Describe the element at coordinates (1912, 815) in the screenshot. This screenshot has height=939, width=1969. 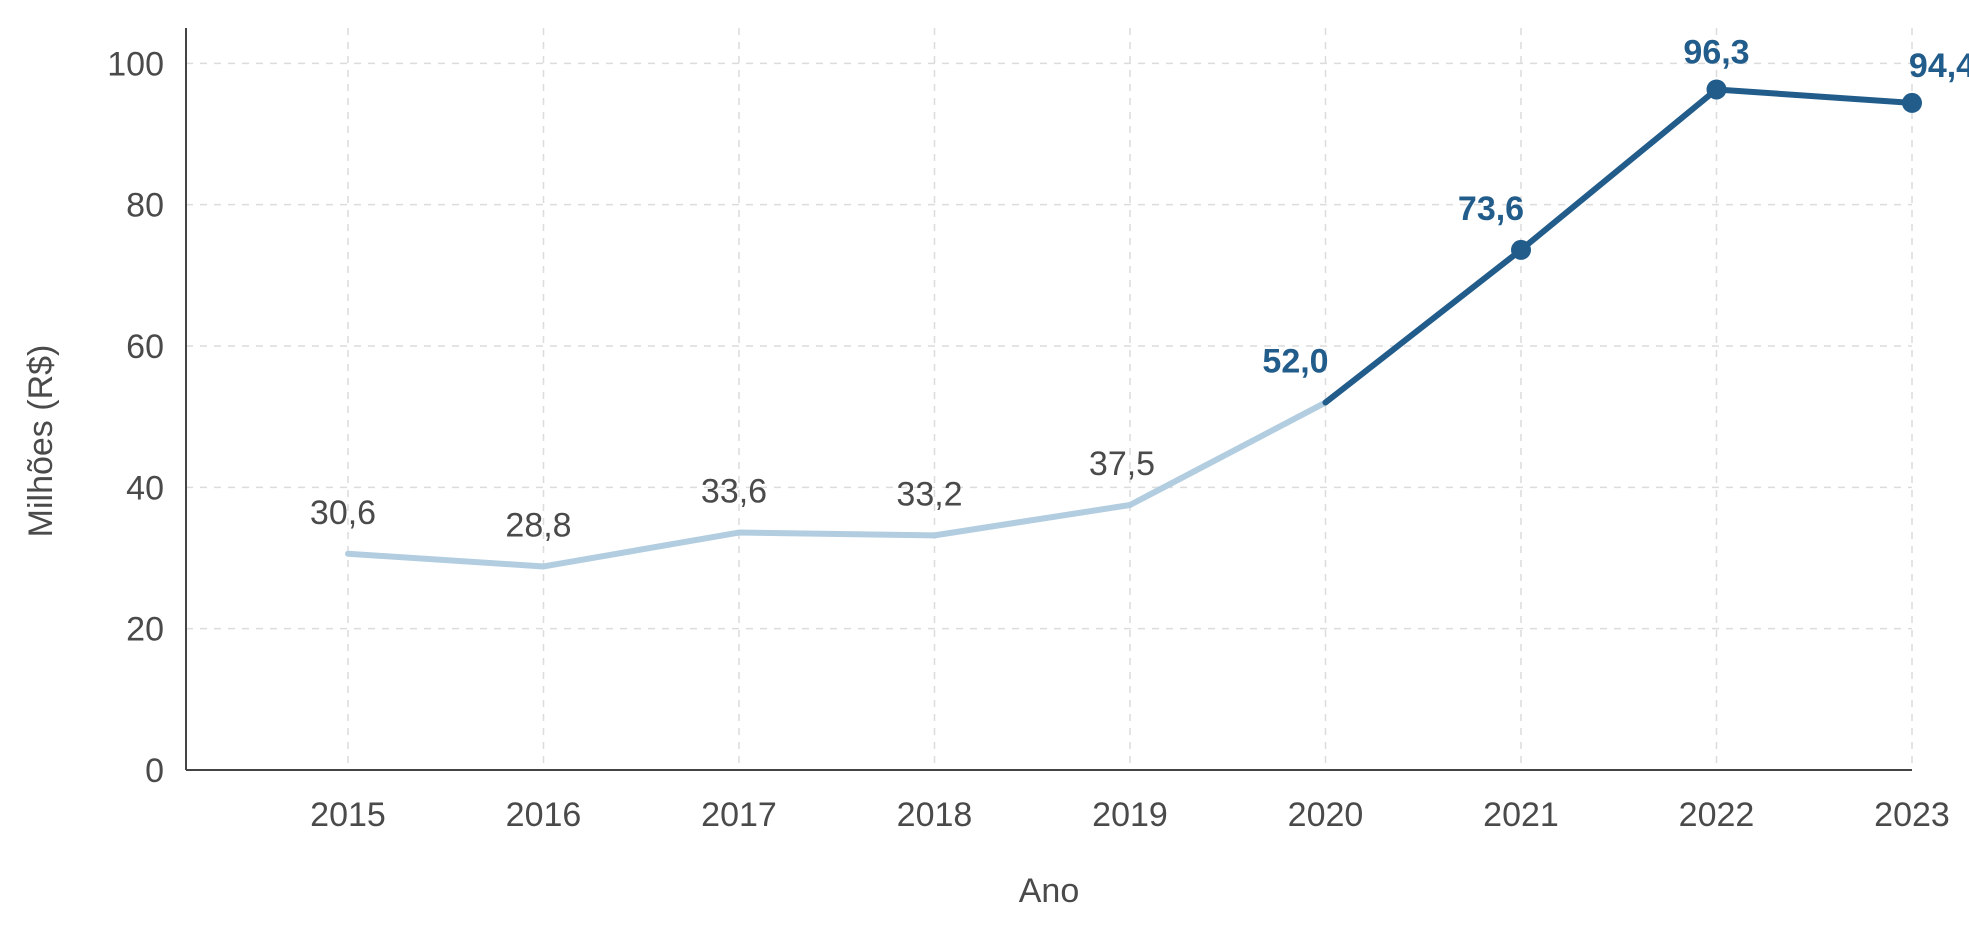
I see `x-tick-label: 2023` at that location.